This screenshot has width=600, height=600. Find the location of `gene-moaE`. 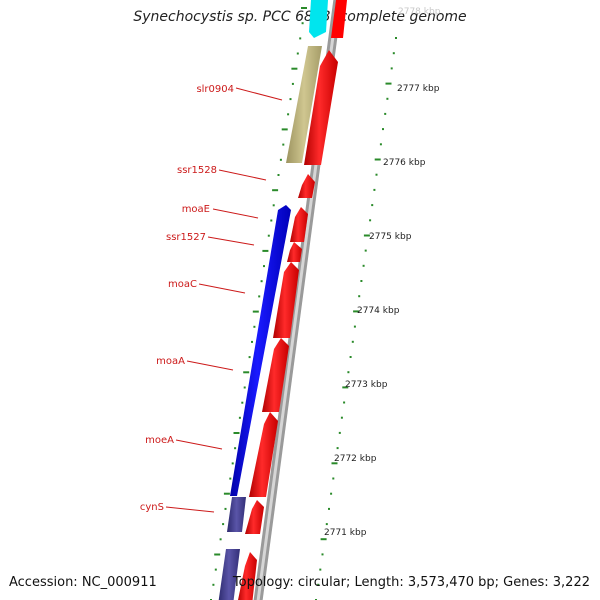

gene-moaE is located at coordinates (299, 224).